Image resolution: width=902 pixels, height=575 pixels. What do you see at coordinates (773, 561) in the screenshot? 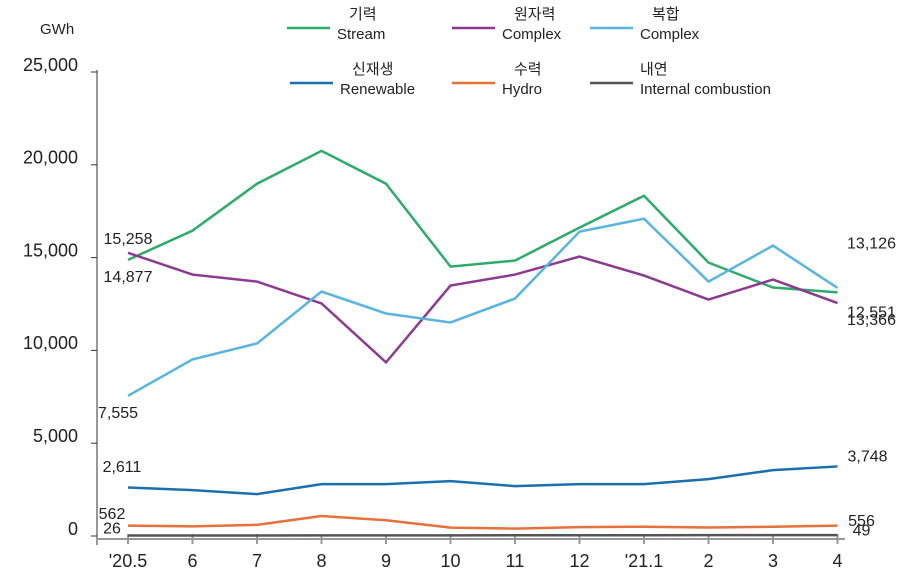
I see `x-tick-label: 3` at bounding box center [773, 561].